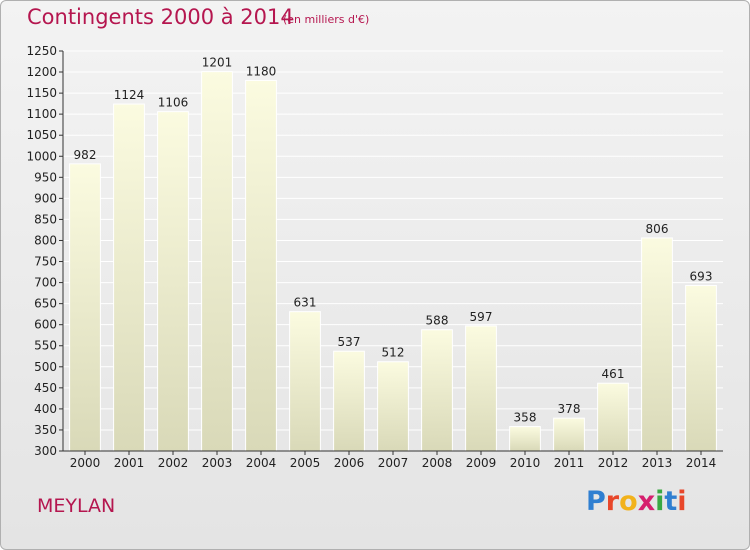  I want to click on y-tick-label: 300, so click(45, 451).